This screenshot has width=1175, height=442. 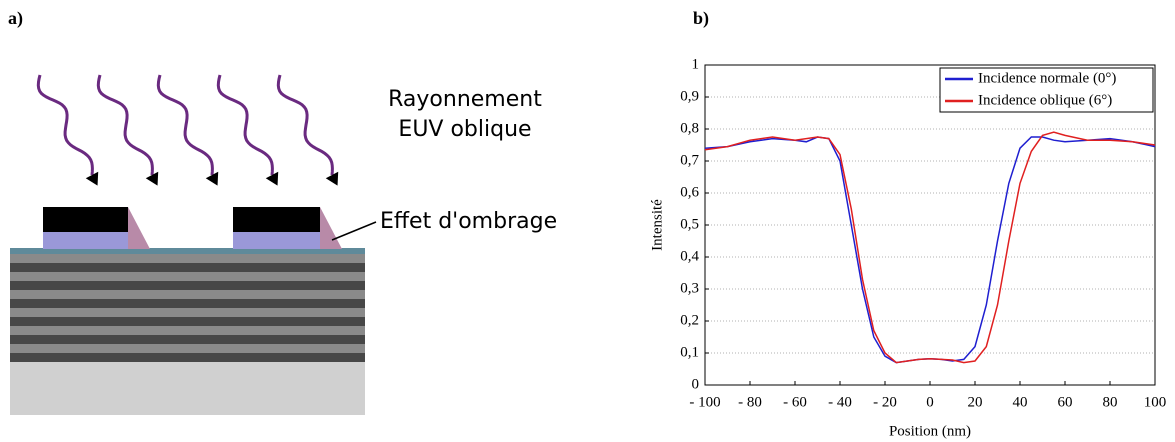 What do you see at coordinates (750, 402) in the screenshot?
I see `x-tick-label: - 80` at bounding box center [750, 402].